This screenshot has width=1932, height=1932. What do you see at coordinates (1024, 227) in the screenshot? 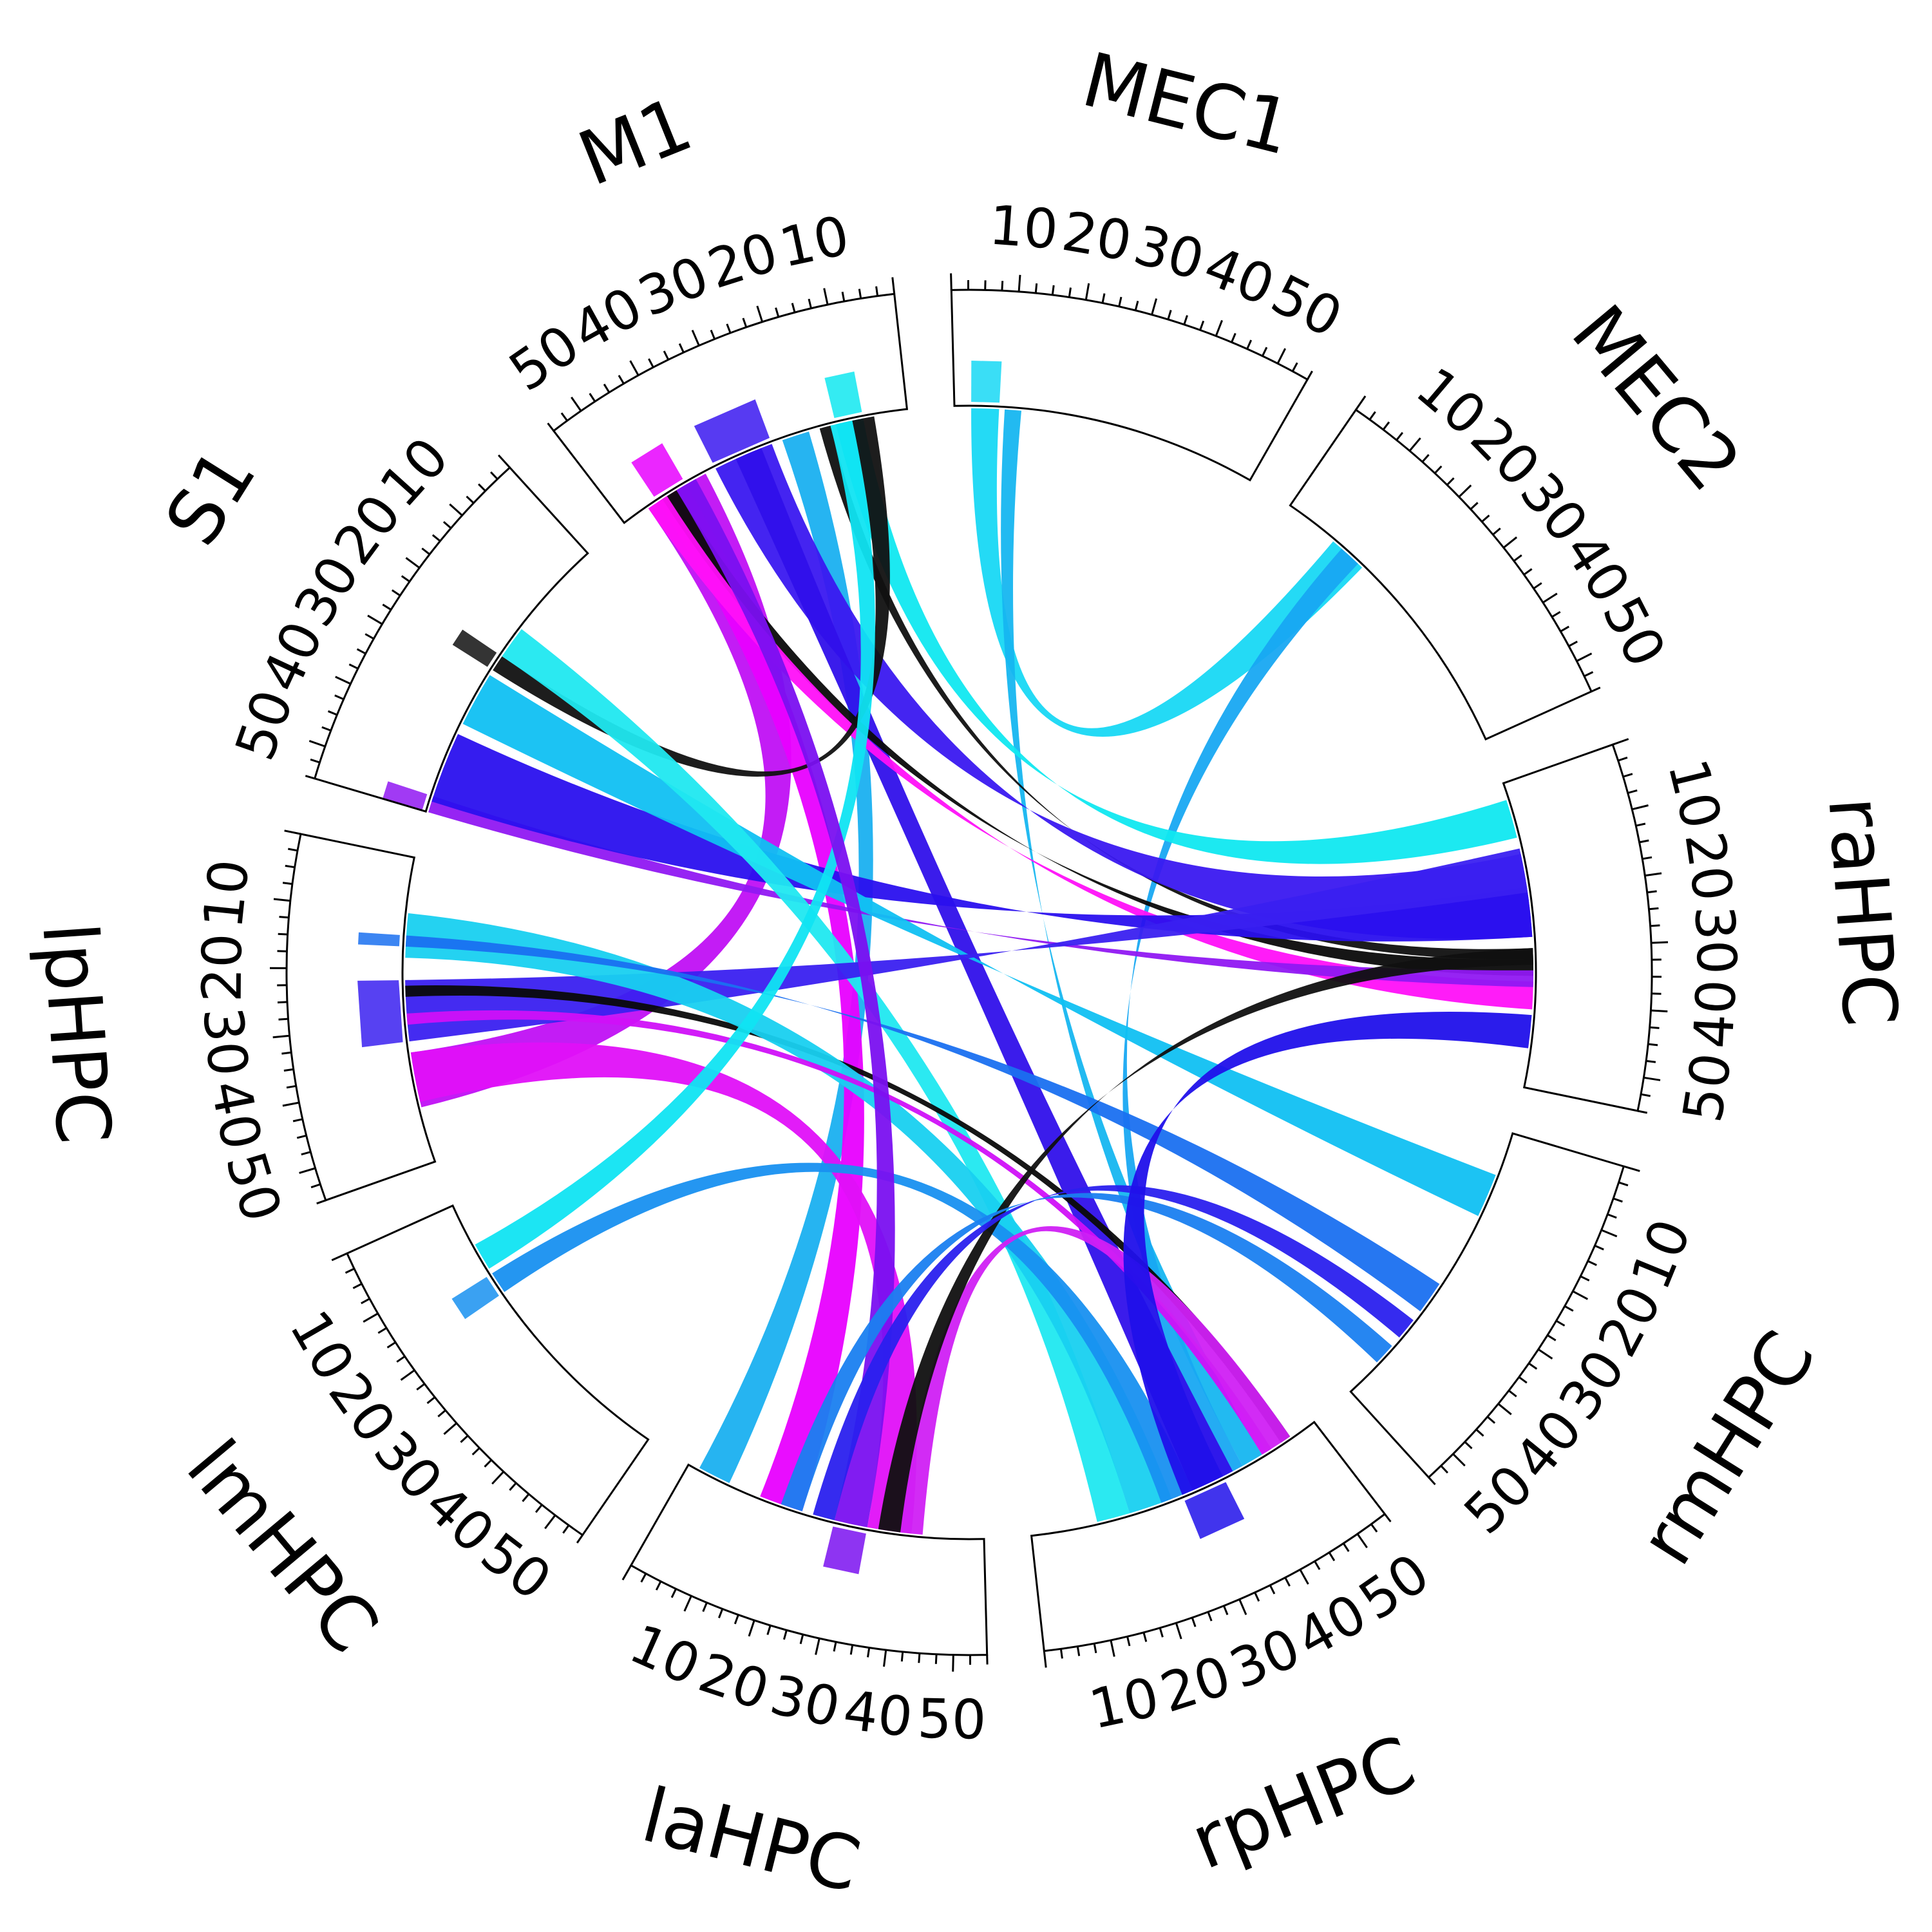
I see `tick-label: 10` at bounding box center [1024, 227].